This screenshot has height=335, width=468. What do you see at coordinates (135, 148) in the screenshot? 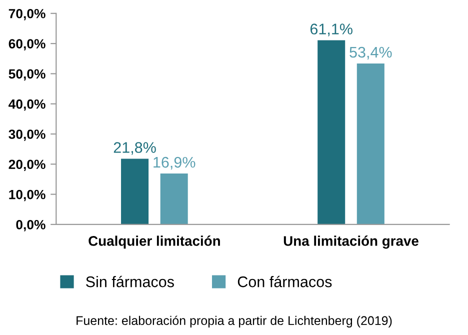
I see `data-label: 21,8%` at bounding box center [135, 148].